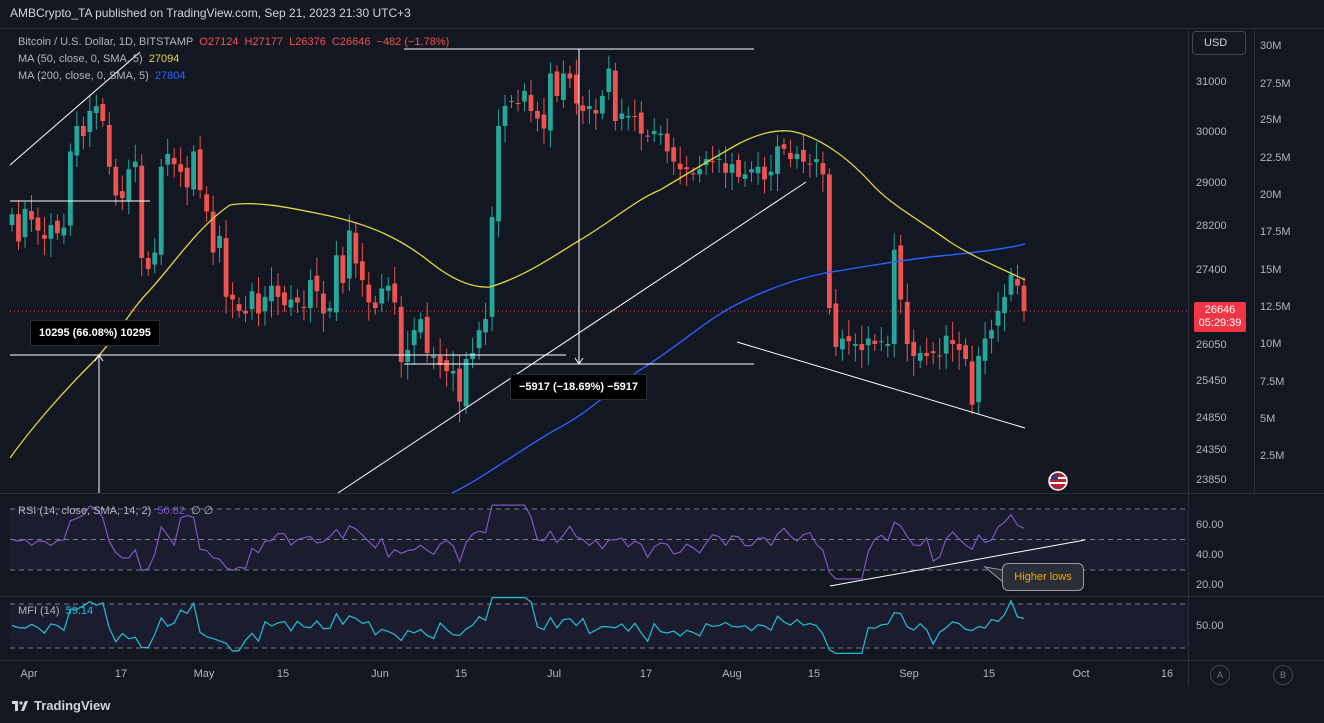 This screenshot has width=1324, height=723. I want to click on us-flag-icon, so click(1058, 481).